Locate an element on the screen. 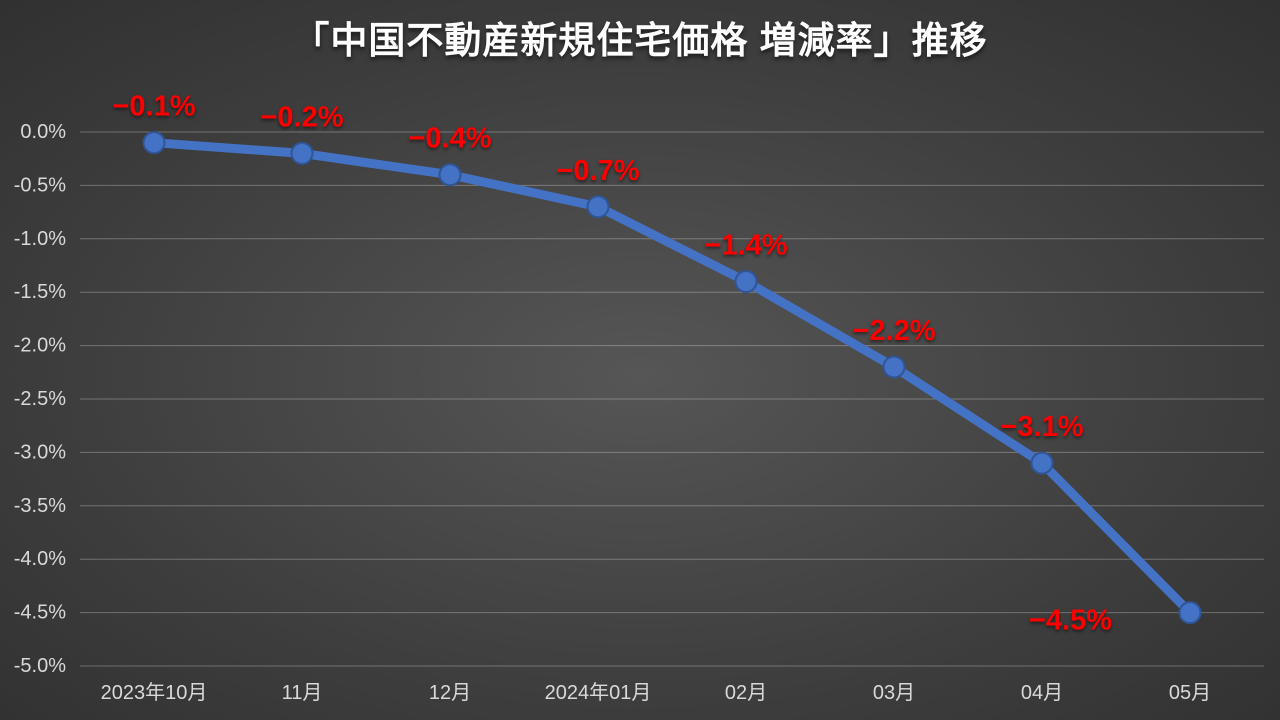 Image resolution: width=1280 pixels, height=720 pixels. data-point-value-label: −0.2% is located at coordinates (301, 117).